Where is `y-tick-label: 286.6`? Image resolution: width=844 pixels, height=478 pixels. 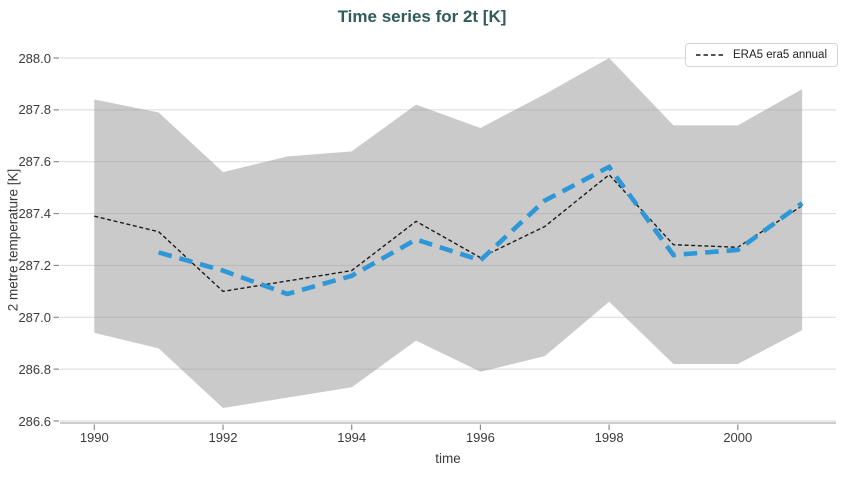
y-tick-label: 286.6 is located at coordinates (34, 421).